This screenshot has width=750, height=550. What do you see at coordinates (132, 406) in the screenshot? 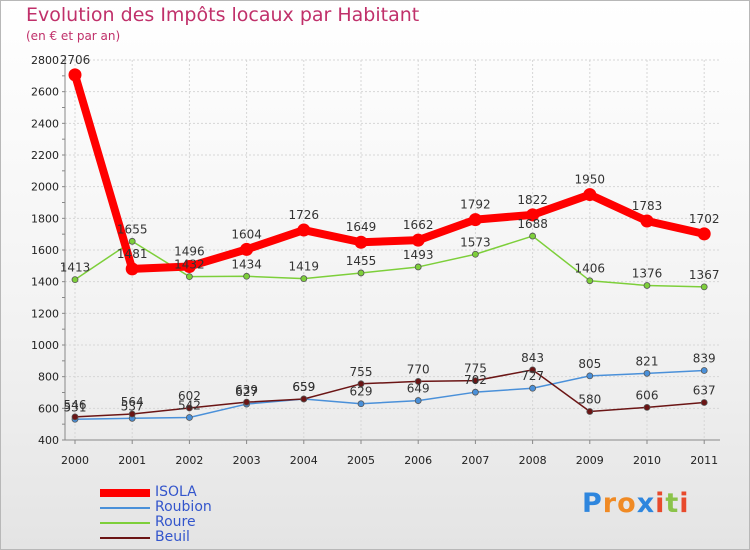
I see `data-label-roubion: 537` at bounding box center [132, 406].